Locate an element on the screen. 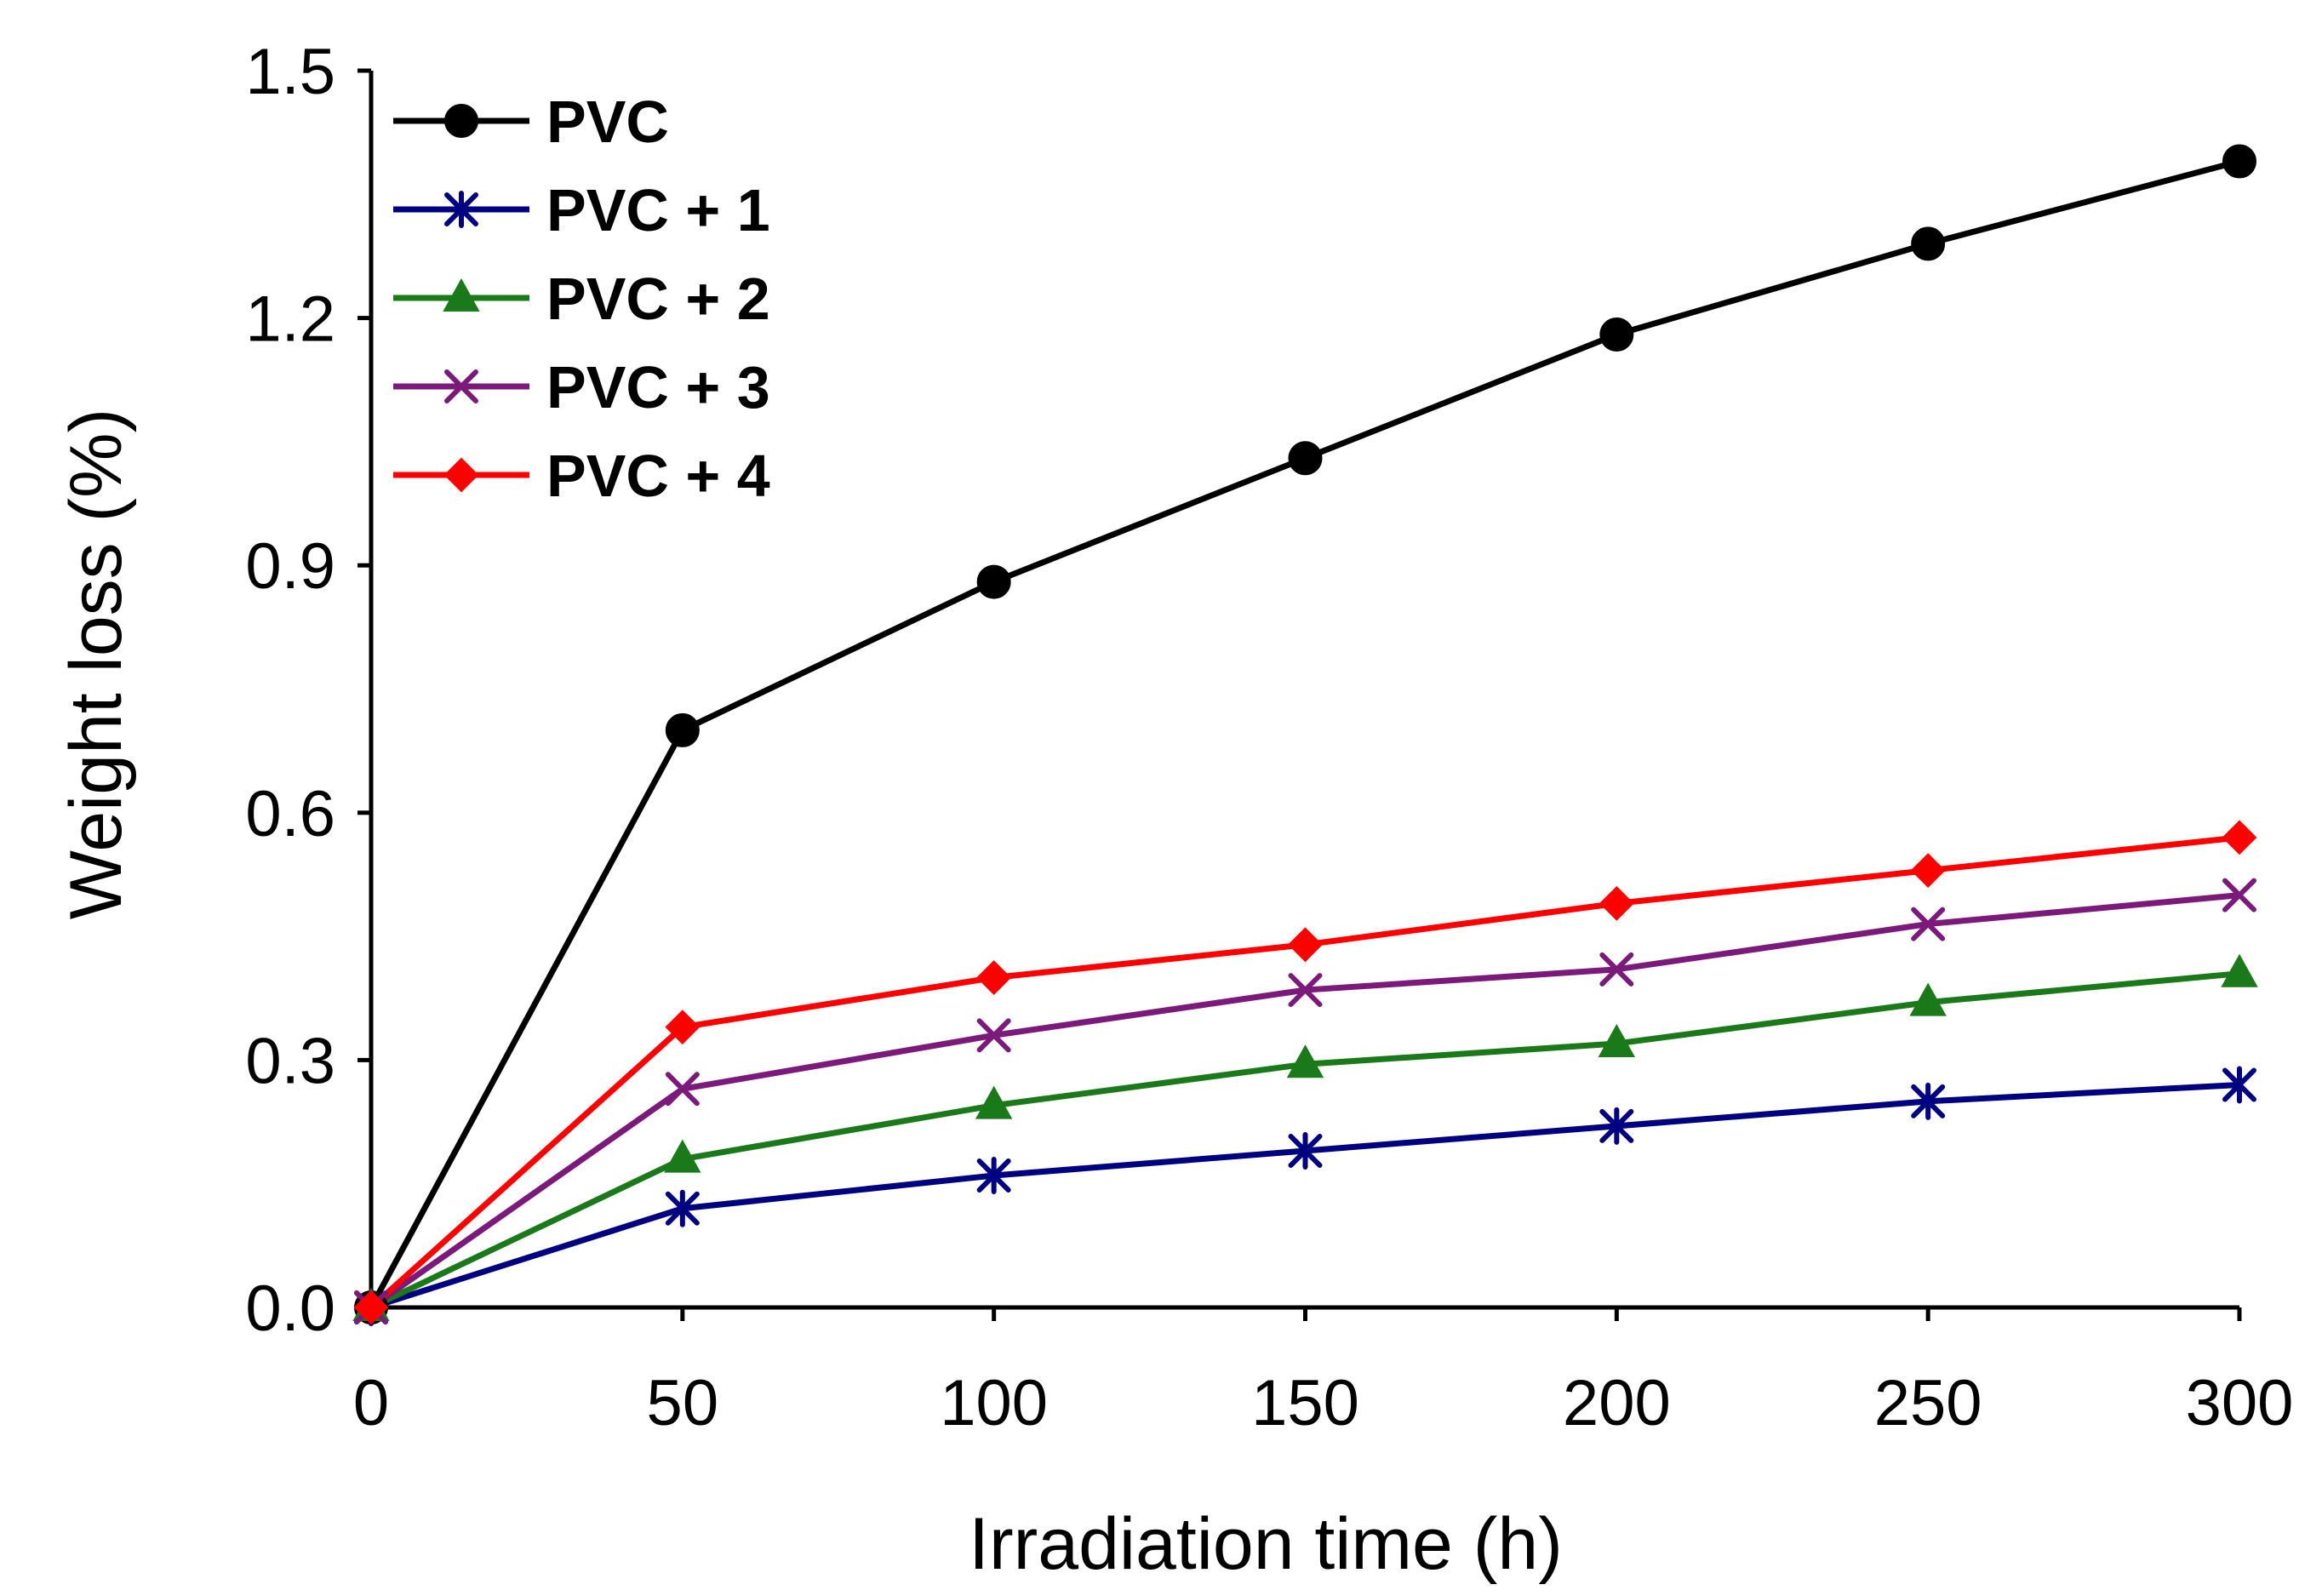  legend-label-pvc-2: PVC + 2 is located at coordinates (658, 299).